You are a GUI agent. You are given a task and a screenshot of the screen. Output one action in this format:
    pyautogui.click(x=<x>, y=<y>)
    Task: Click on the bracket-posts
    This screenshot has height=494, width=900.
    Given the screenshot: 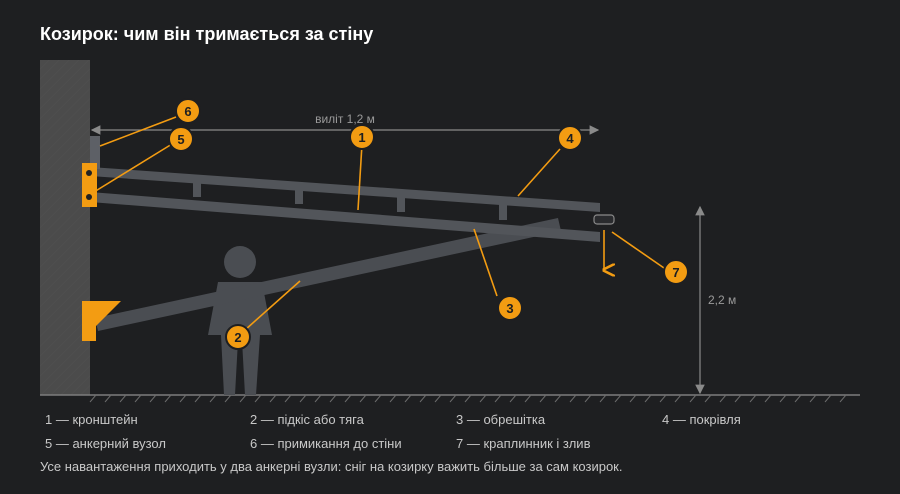 What is the action you would take?
    pyautogui.click(x=350, y=201)
    